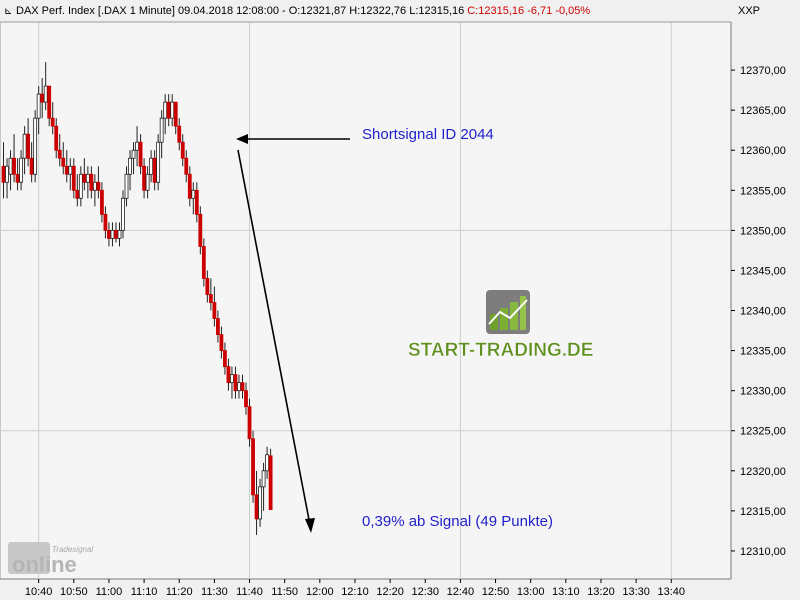 This screenshot has width=800, height=600. Describe the element at coordinates (636, 592) in the screenshot. I see `x-tick-label: 13:30` at that location.